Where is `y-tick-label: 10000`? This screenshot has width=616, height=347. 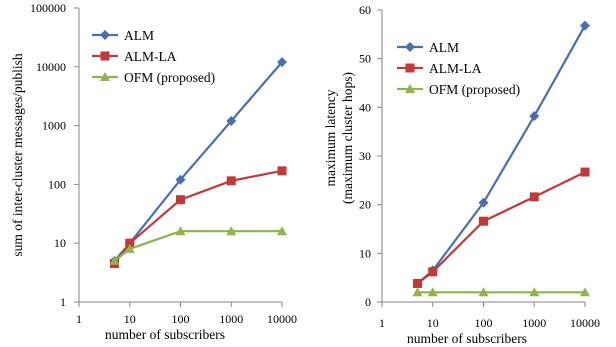 y-tick-label: 10000 is located at coordinates (51, 67).